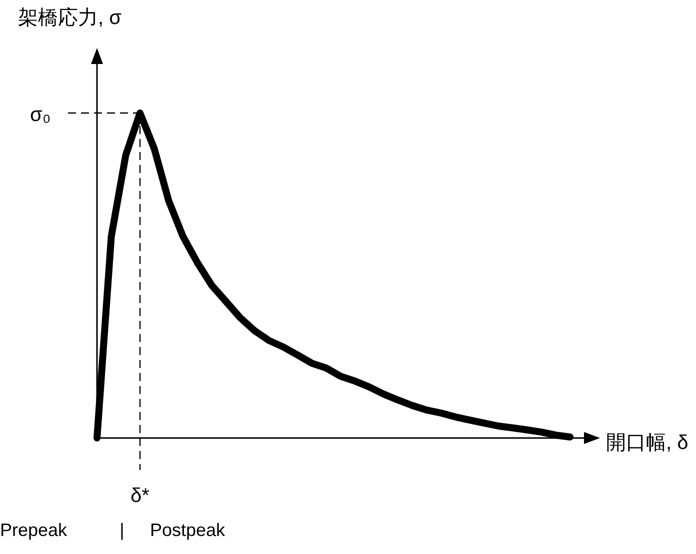 The width and height of the screenshot is (696, 554). What do you see at coordinates (122, 530) in the screenshot?
I see `annotation: |` at bounding box center [122, 530].